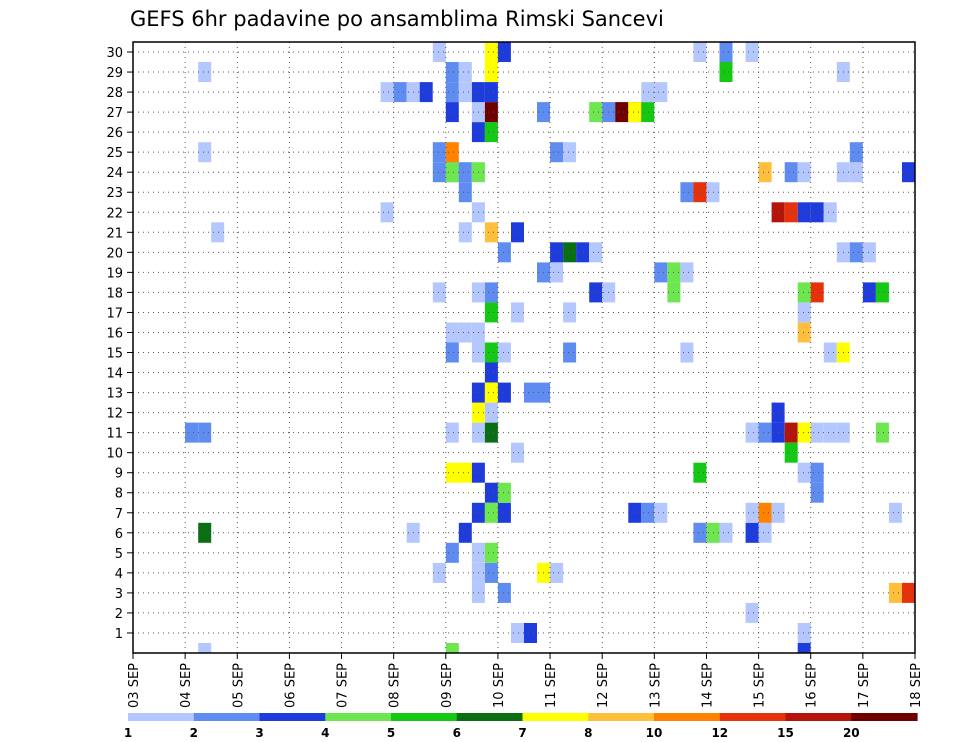 The height and width of the screenshot is (742, 960). What do you see at coordinates (812, 685) in the screenshot?
I see `x-tick-label: 16 SEP` at bounding box center [812, 685].